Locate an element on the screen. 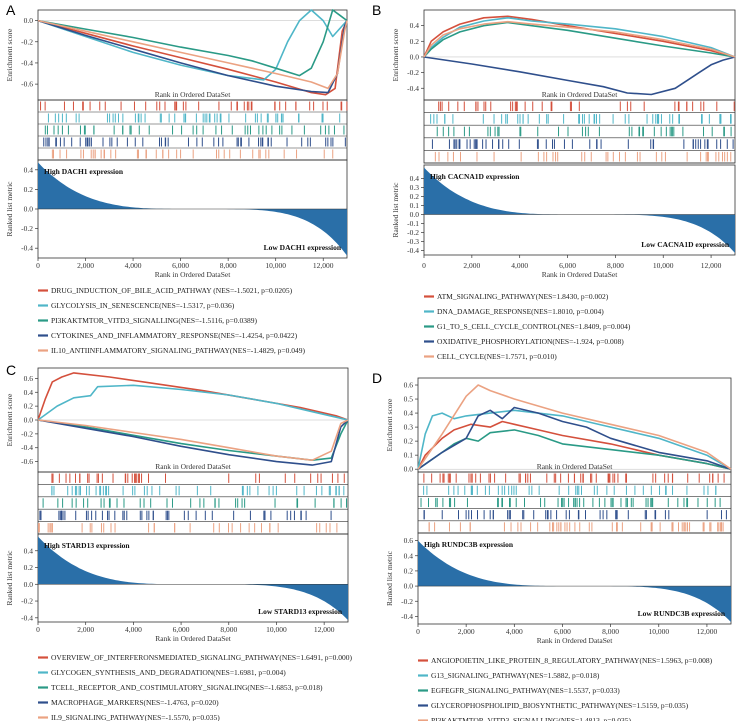 The width and height of the screenshot is (740, 721). low-expression-label: Low CACNA1D expression is located at coordinates (685, 244).